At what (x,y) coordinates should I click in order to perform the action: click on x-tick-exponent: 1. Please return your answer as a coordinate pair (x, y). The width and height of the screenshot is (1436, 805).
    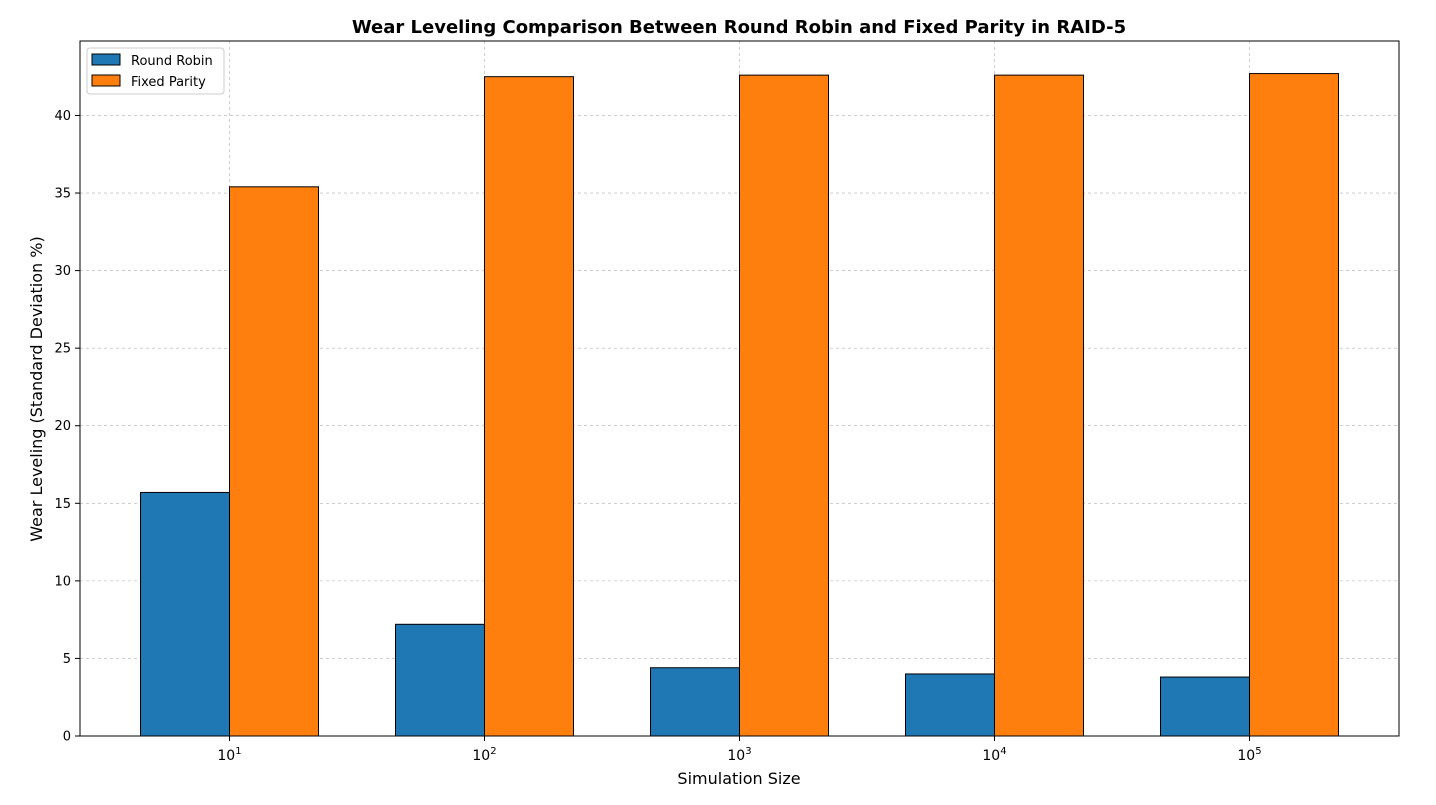
    Looking at the image, I should click on (238, 751).